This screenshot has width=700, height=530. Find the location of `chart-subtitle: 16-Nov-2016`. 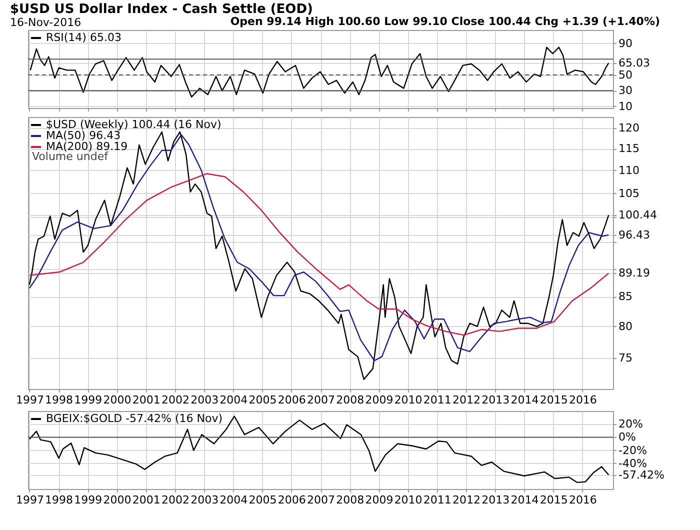

chart-subtitle: 16-Nov-2016 is located at coordinates (46, 22).